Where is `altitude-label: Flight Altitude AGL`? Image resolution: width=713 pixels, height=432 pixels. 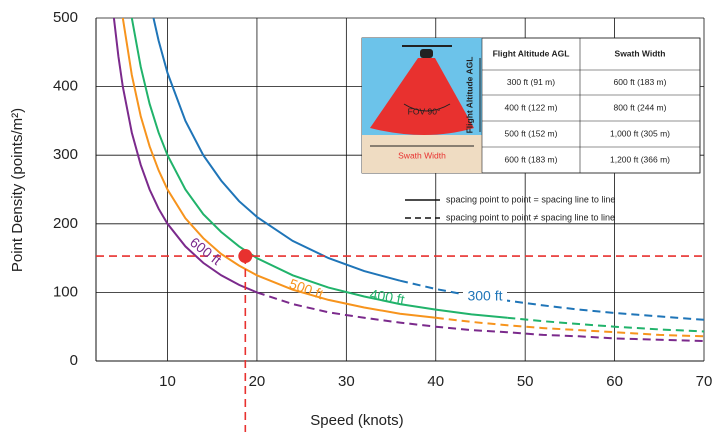 altitude-label: Flight Altitude AGL is located at coordinates (469, 95).